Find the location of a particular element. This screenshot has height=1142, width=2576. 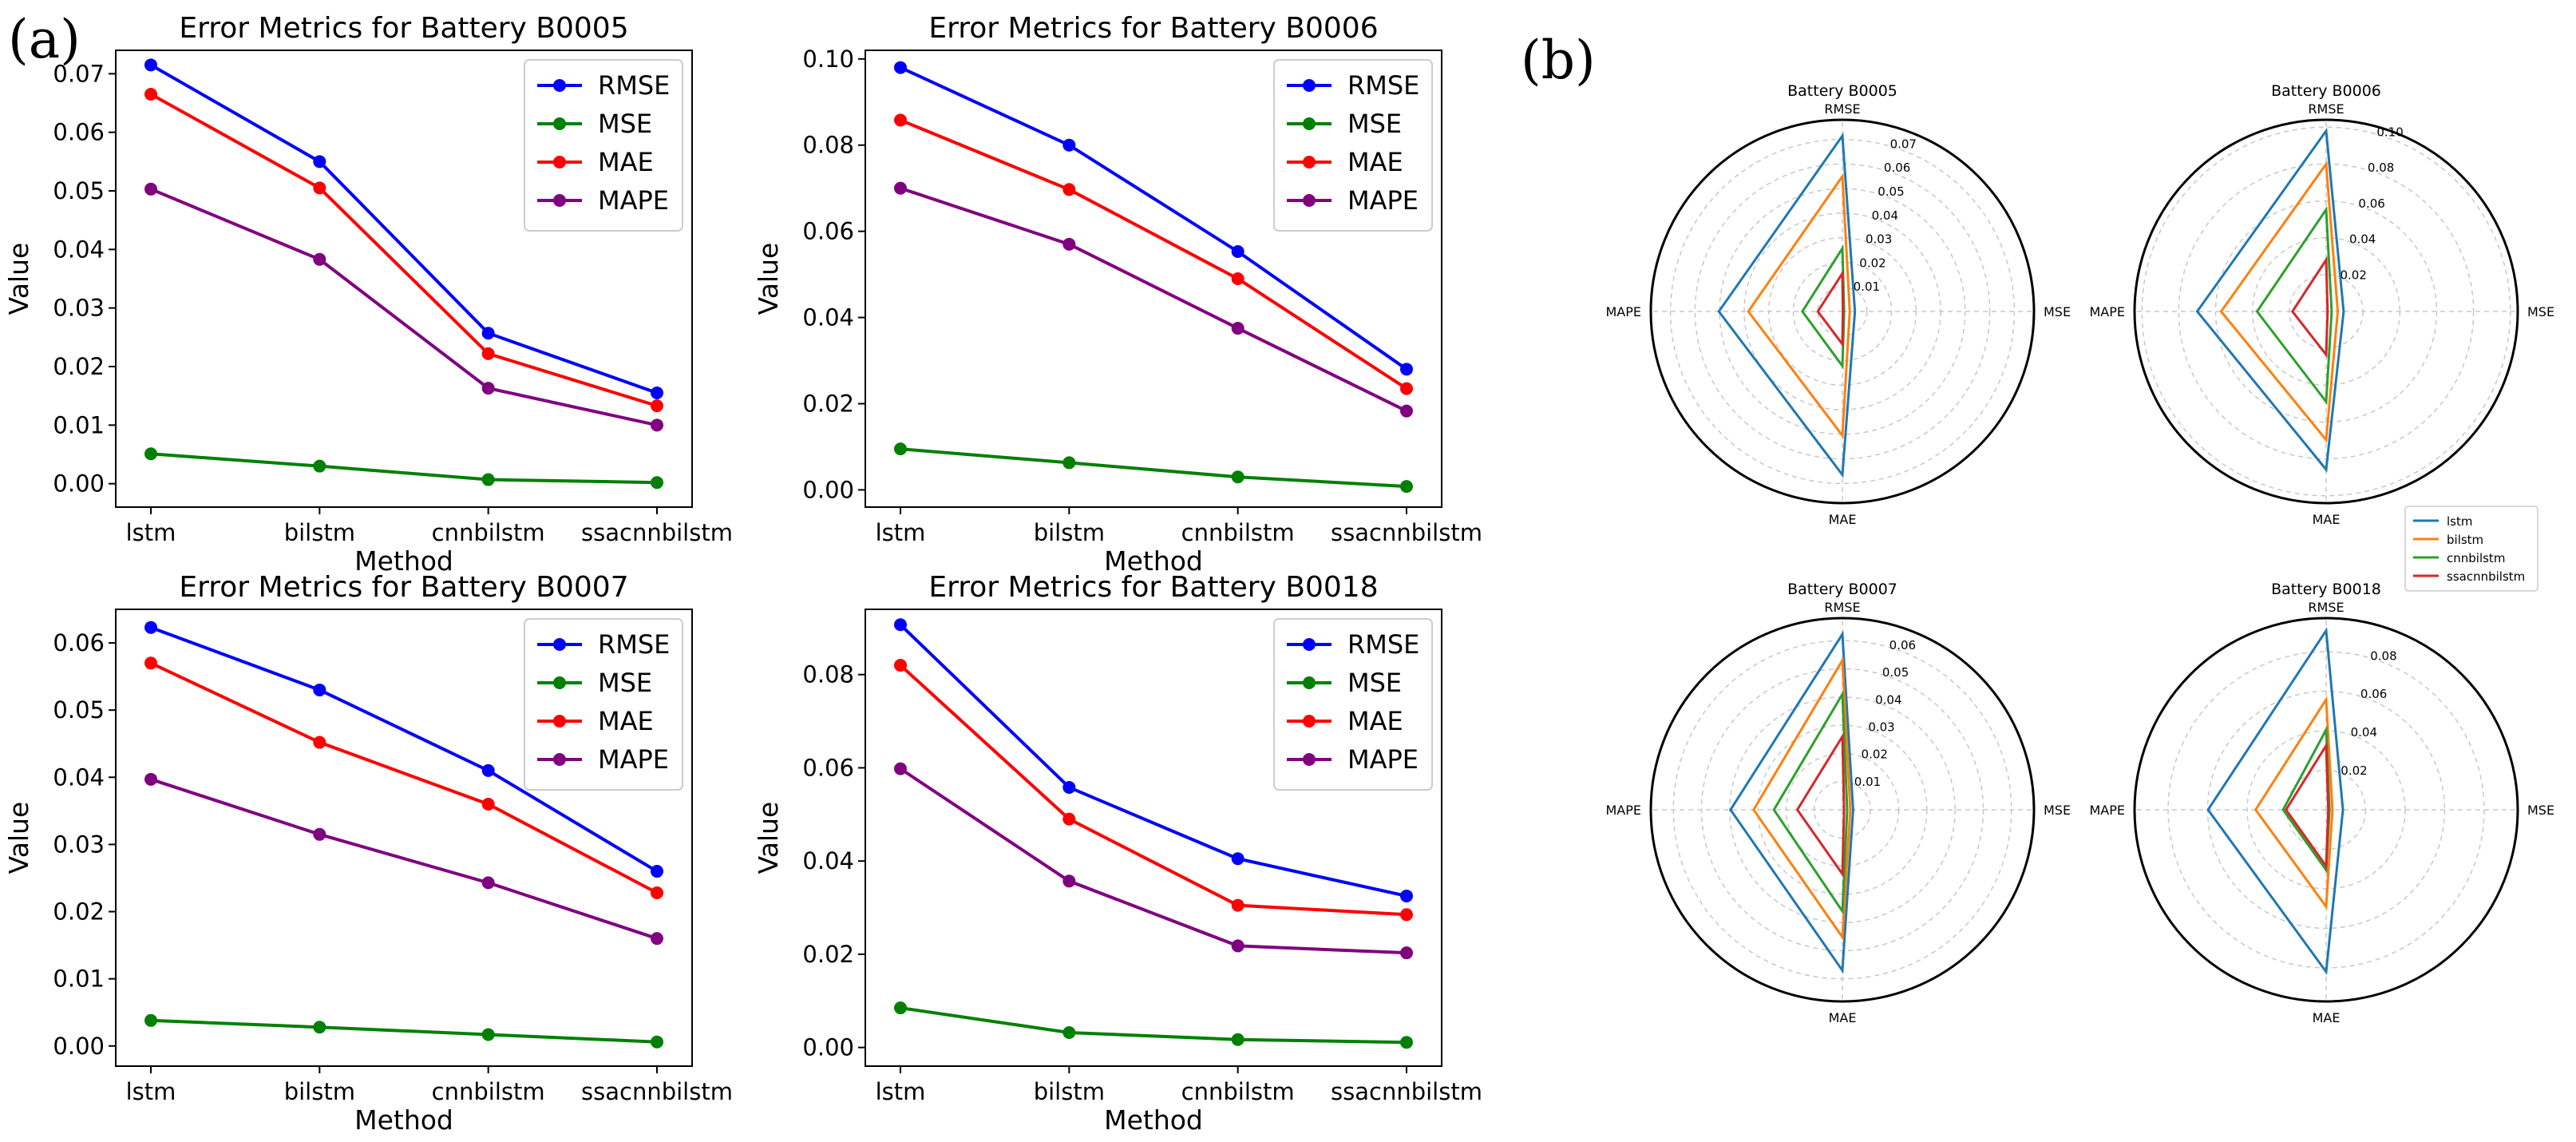

radar-legend-label: ssacnnbilstm is located at coordinates (2486, 576).